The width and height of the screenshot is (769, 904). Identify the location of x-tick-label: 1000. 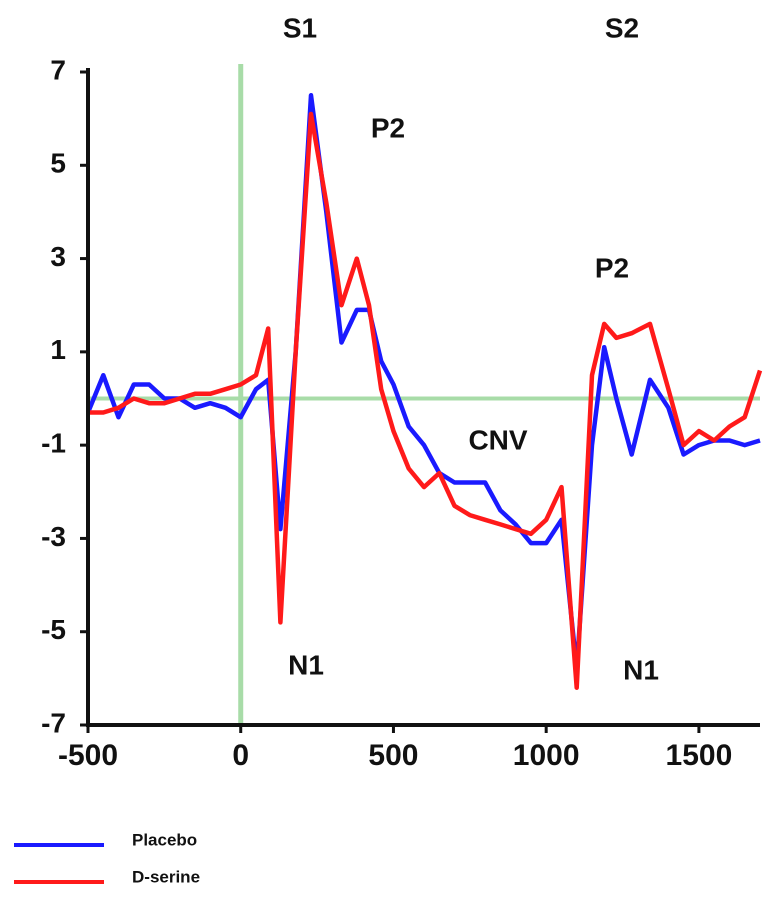
(546, 755).